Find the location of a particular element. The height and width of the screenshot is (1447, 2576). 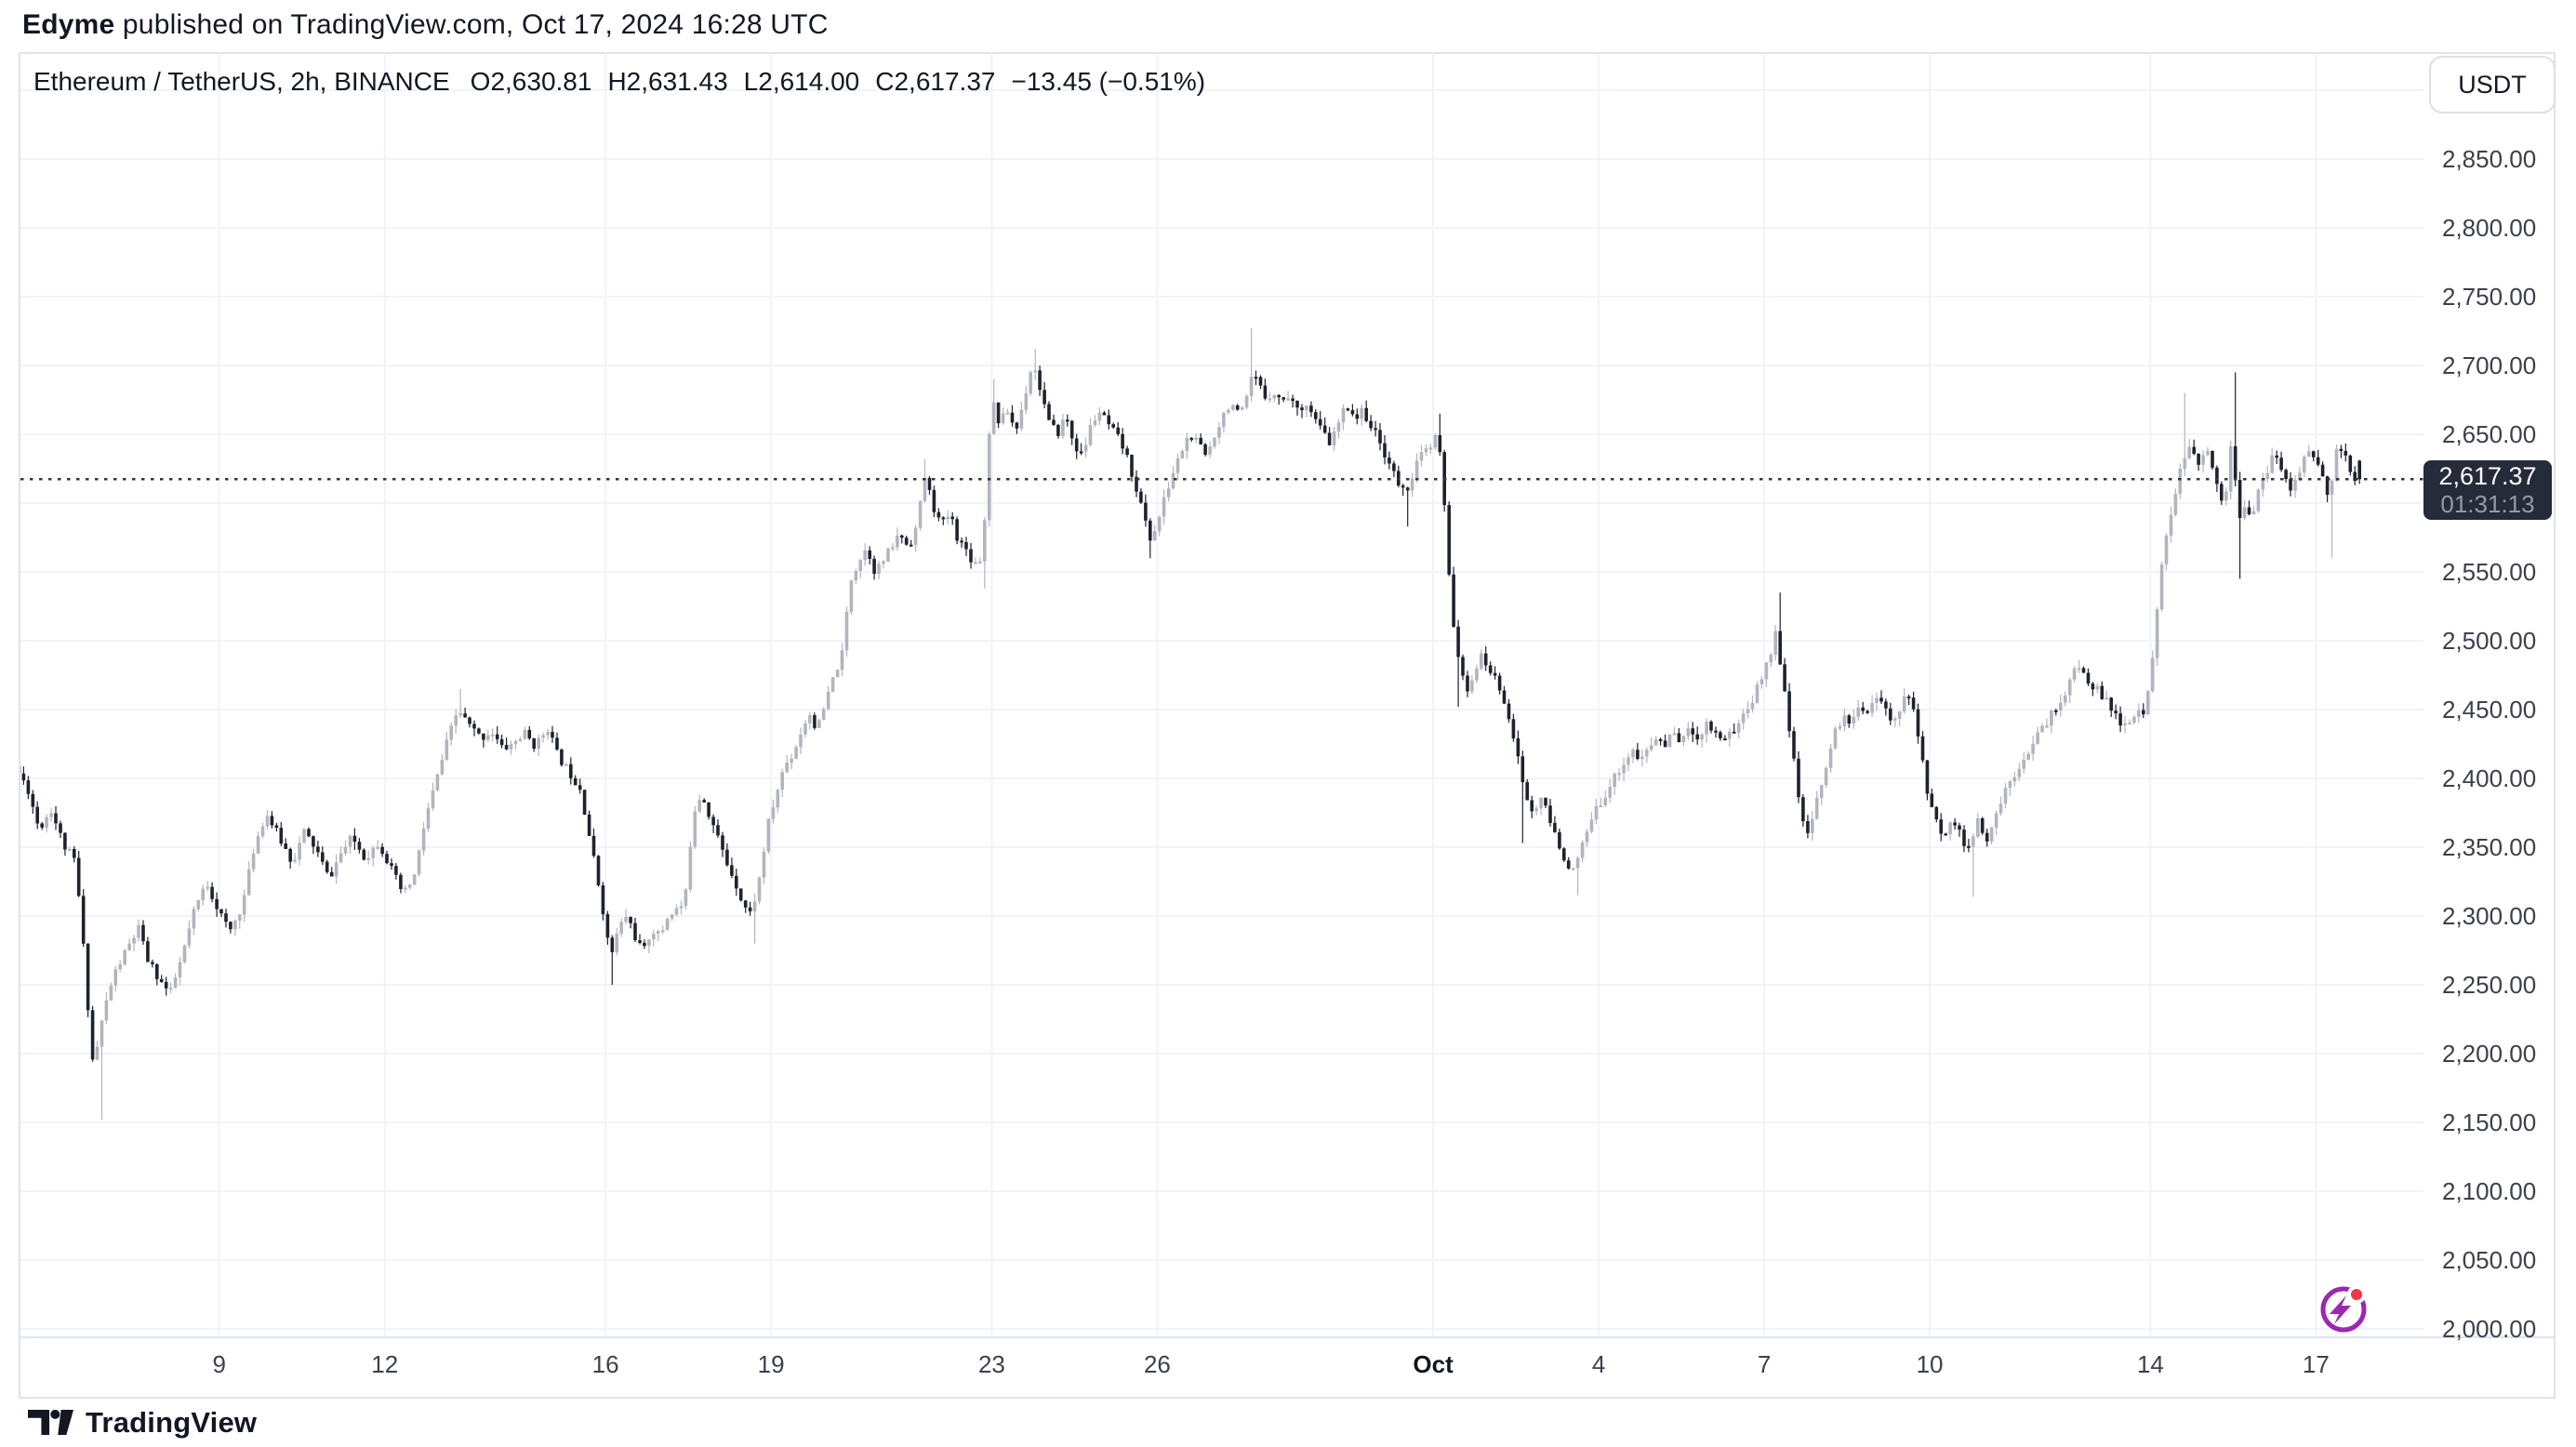

price-tick-label: 2,000.00 is located at coordinates (2489, 1329).